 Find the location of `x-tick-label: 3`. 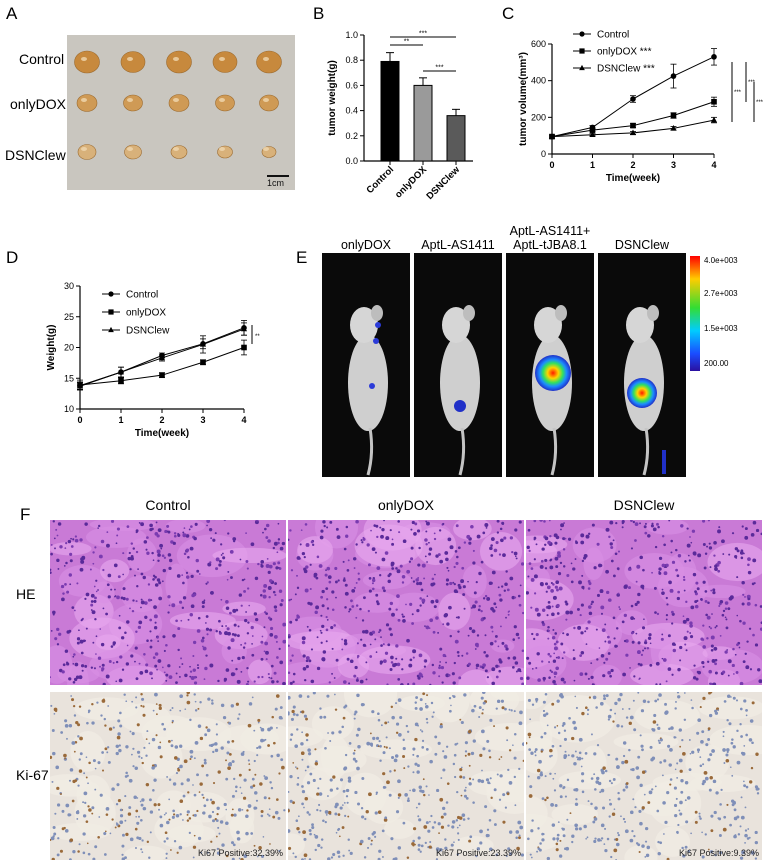

x-tick-label: 3 is located at coordinates (673, 165).